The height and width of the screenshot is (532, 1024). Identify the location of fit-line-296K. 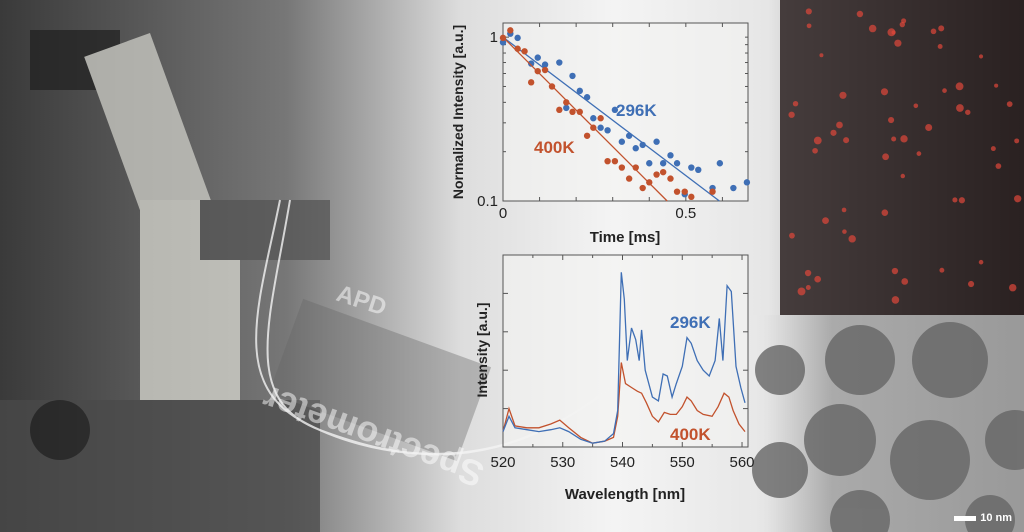
(611, 119).